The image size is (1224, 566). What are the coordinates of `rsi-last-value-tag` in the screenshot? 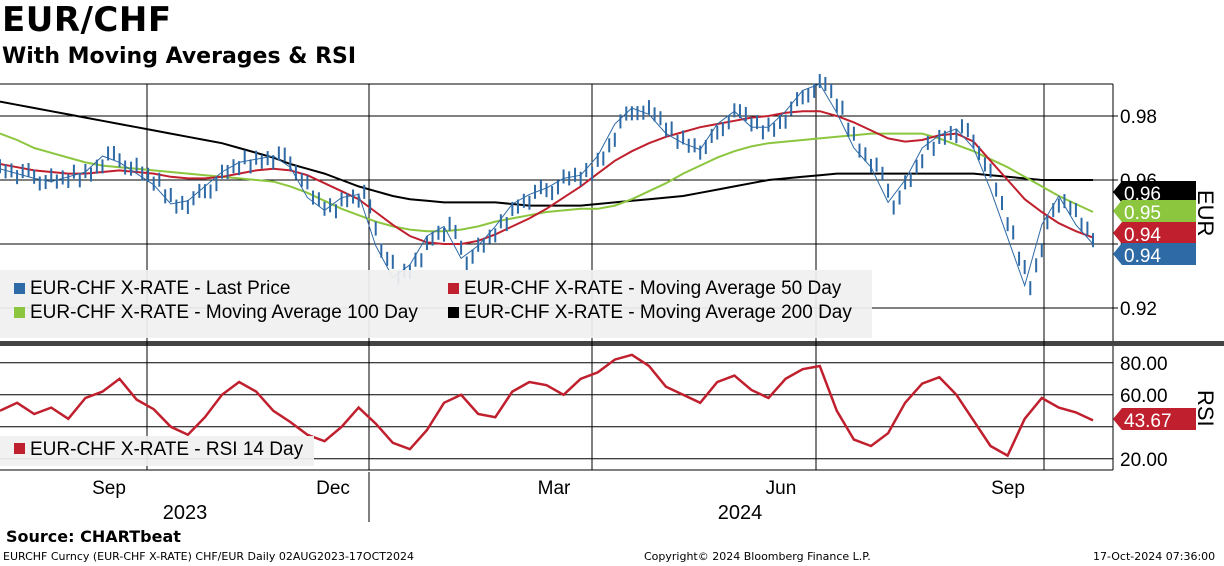 It's located at (1154, 419).